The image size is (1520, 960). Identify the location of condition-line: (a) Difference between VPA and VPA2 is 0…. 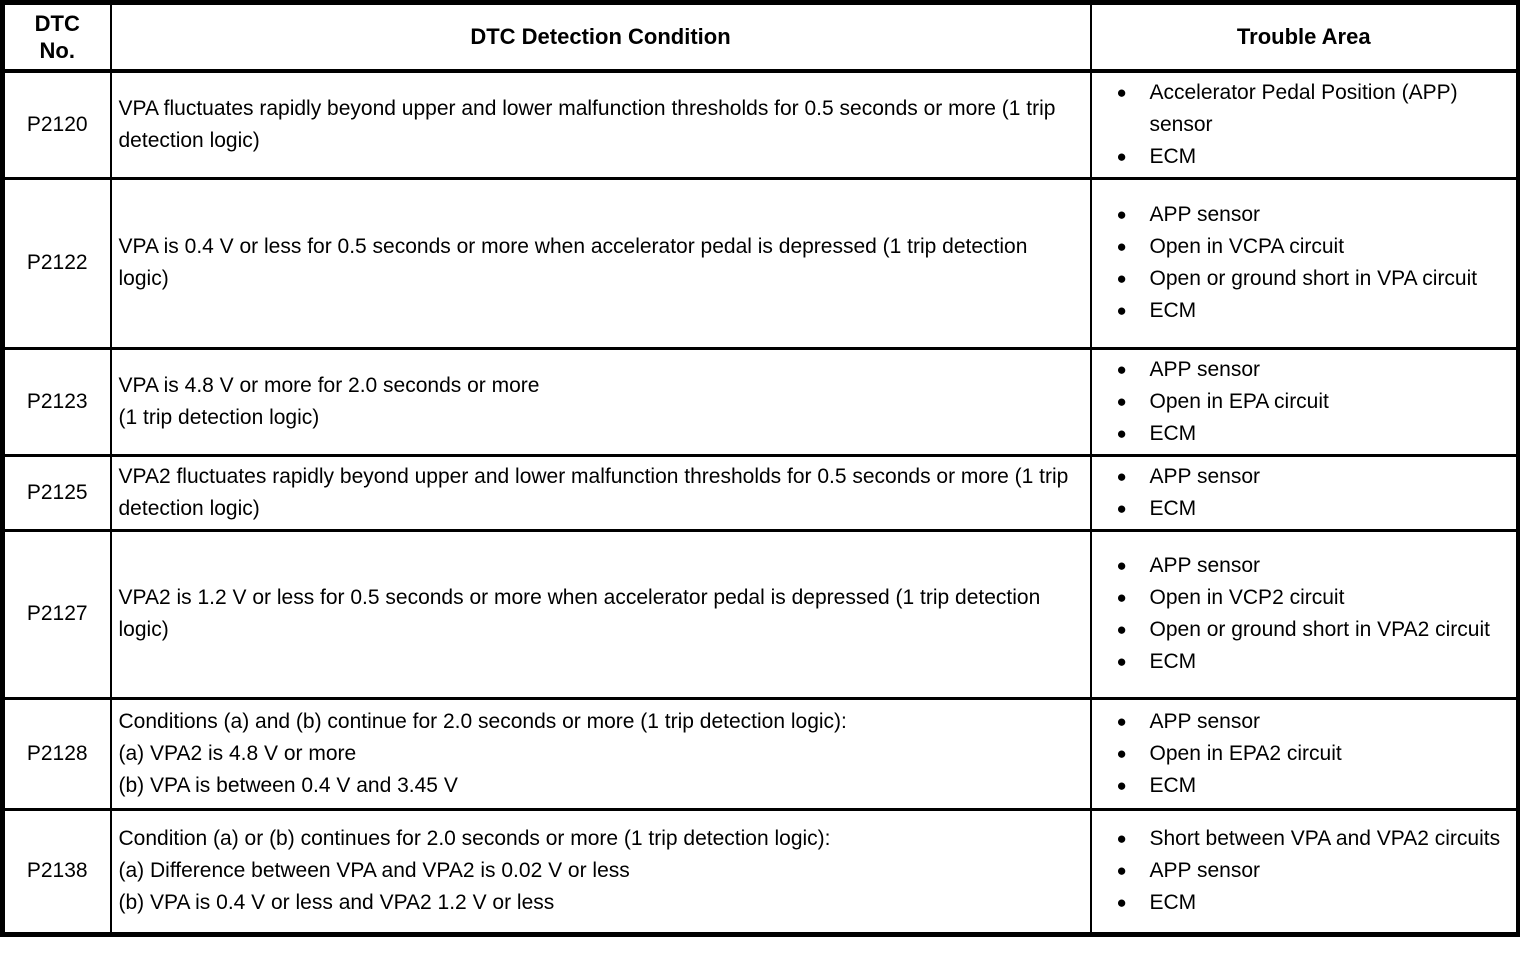
(374, 870).